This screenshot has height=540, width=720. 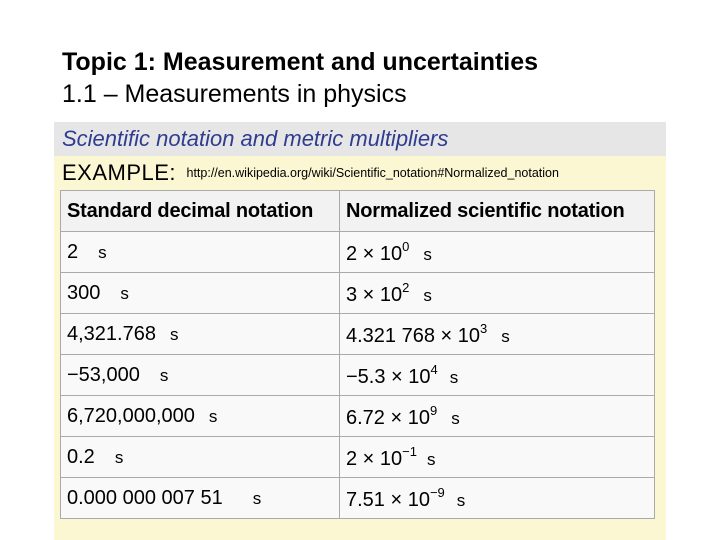 I want to click on topic-heading: Topic 1: Measurement and uncertainties, so click(x=300, y=62).